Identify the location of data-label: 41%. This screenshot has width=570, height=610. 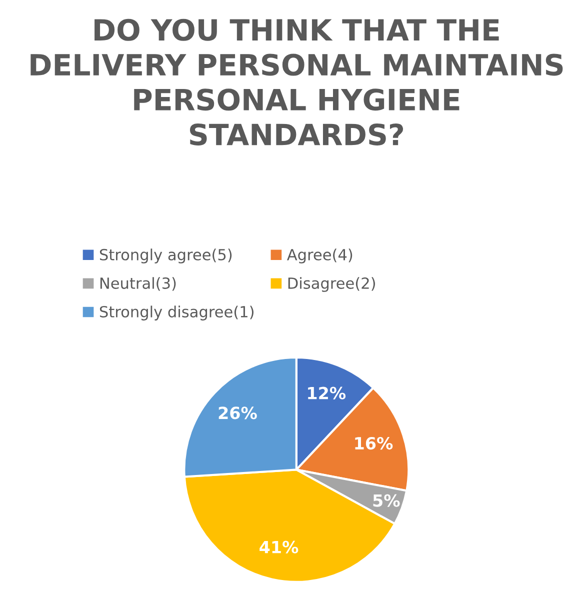
(279, 547).